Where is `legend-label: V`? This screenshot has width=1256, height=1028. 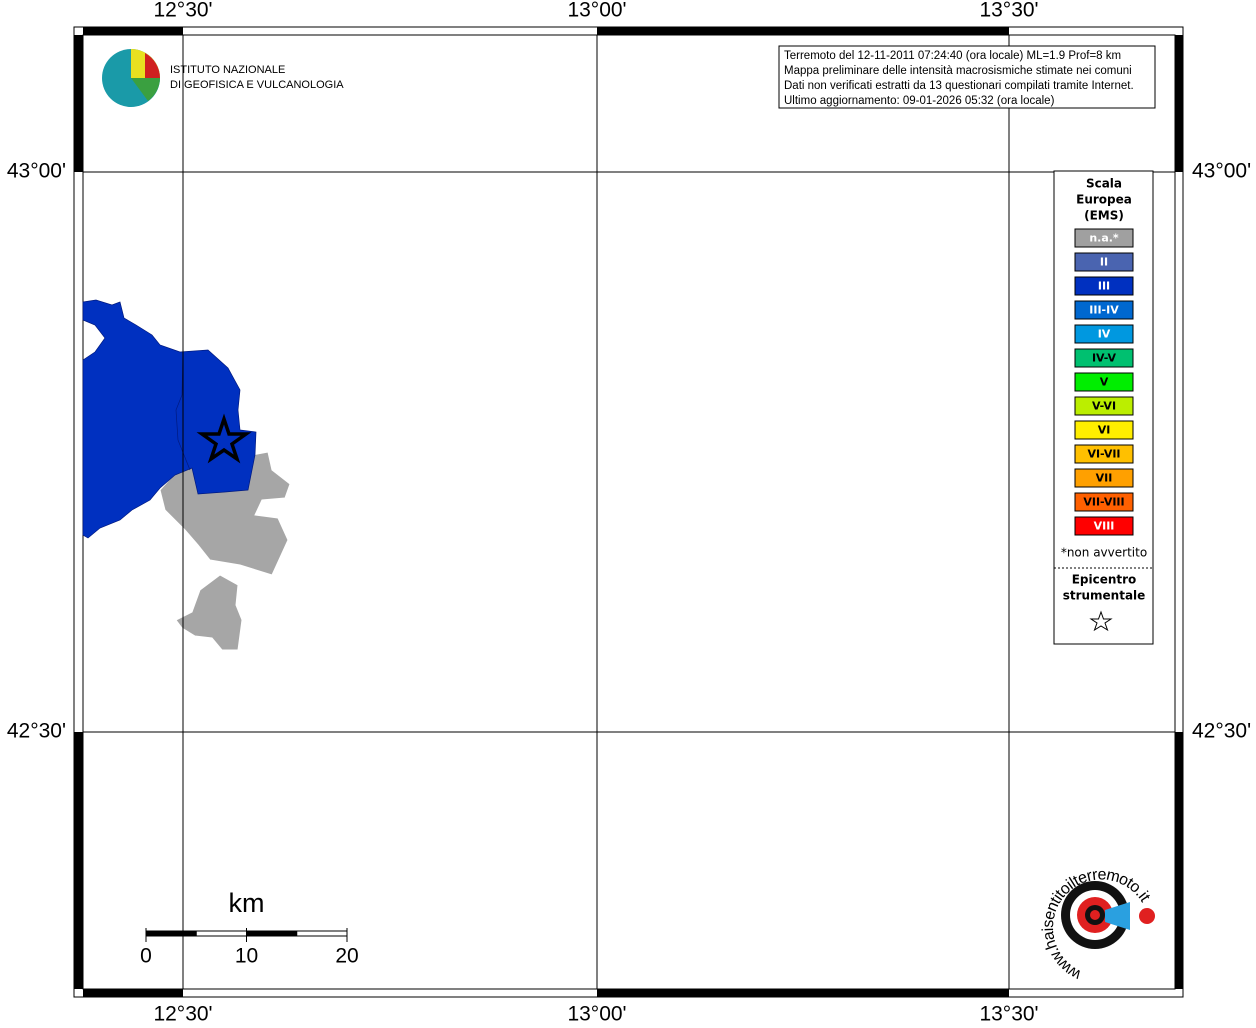 legend-label: V is located at coordinates (1104, 382).